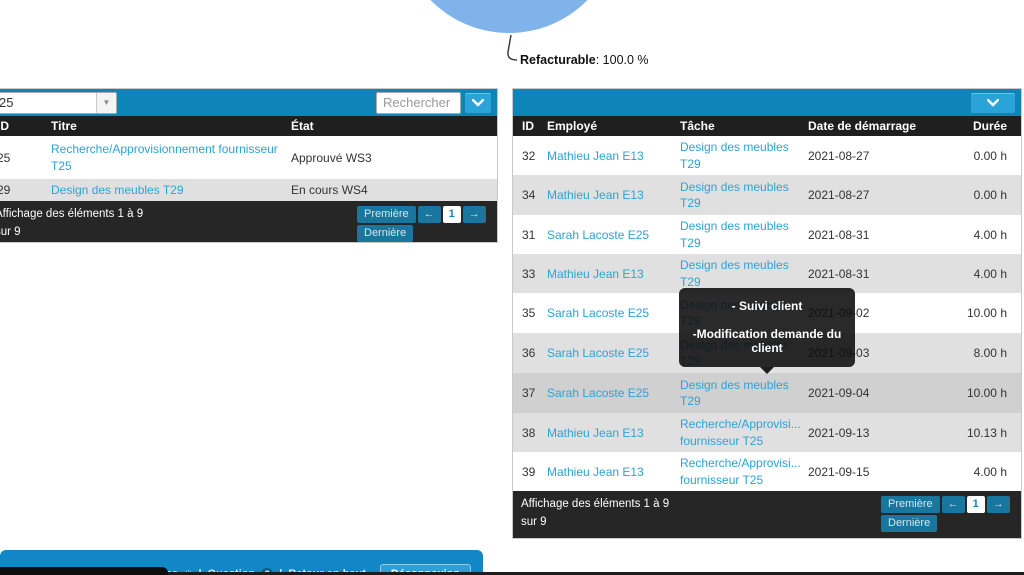 This screenshot has width=1024, height=575. What do you see at coordinates (734, 392) in the screenshot?
I see `task-link-hovered: Design des meubles T29` at bounding box center [734, 392].